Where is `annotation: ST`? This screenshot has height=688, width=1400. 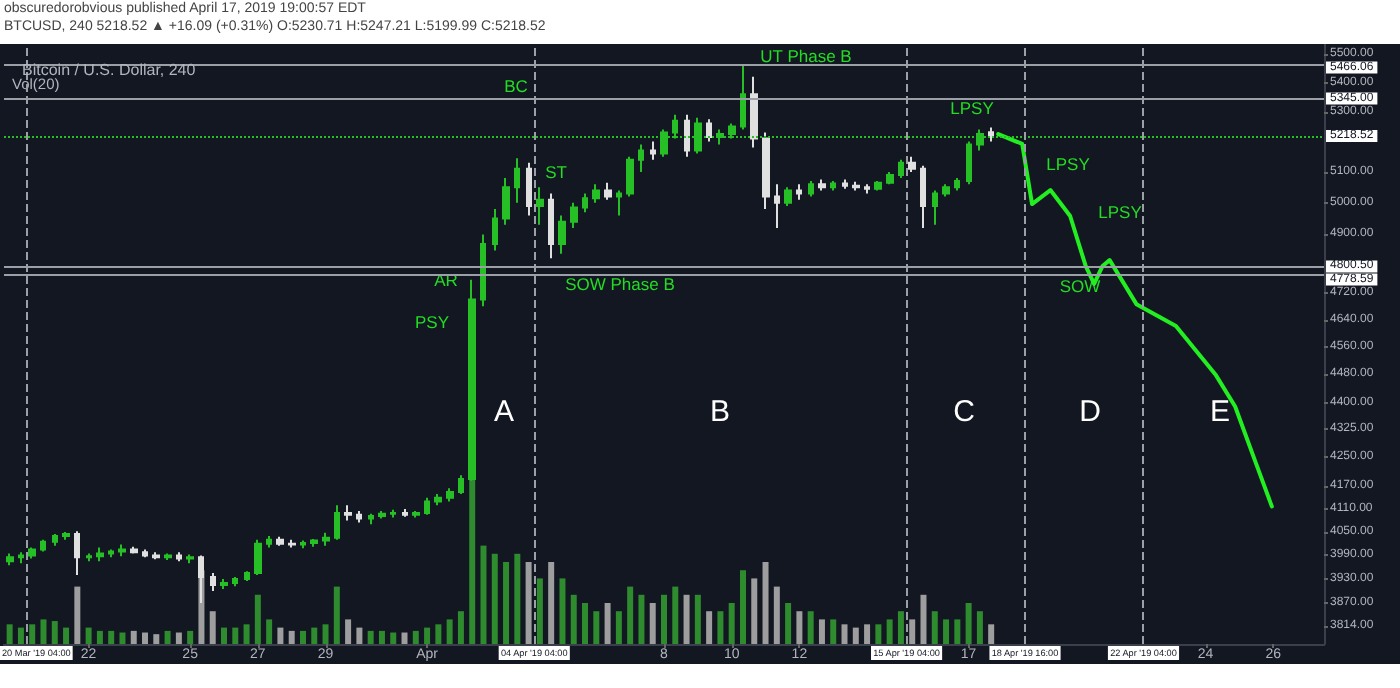
annotation: ST is located at coordinates (556, 172).